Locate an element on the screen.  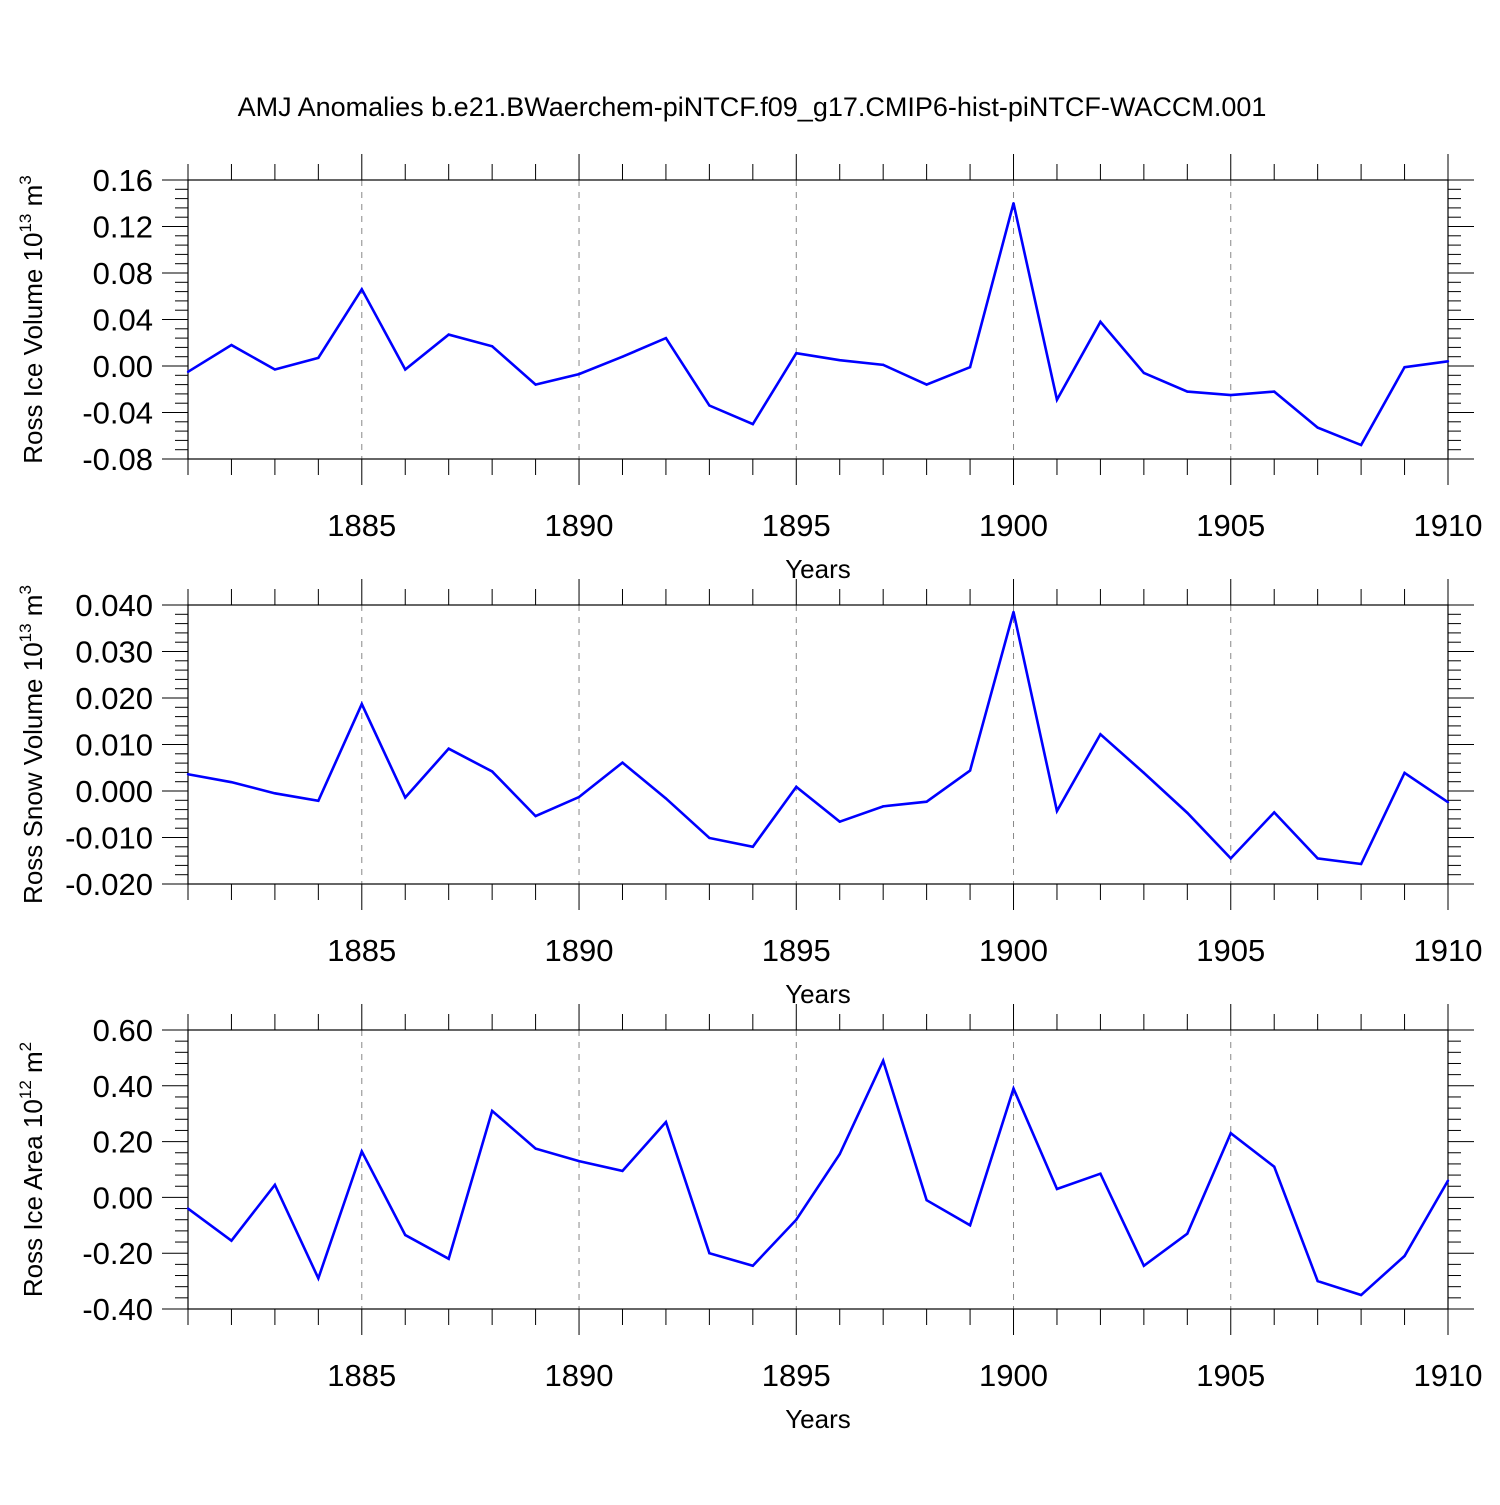
y-axis-title-superscript: 12 is located at coordinates (25, 1089).